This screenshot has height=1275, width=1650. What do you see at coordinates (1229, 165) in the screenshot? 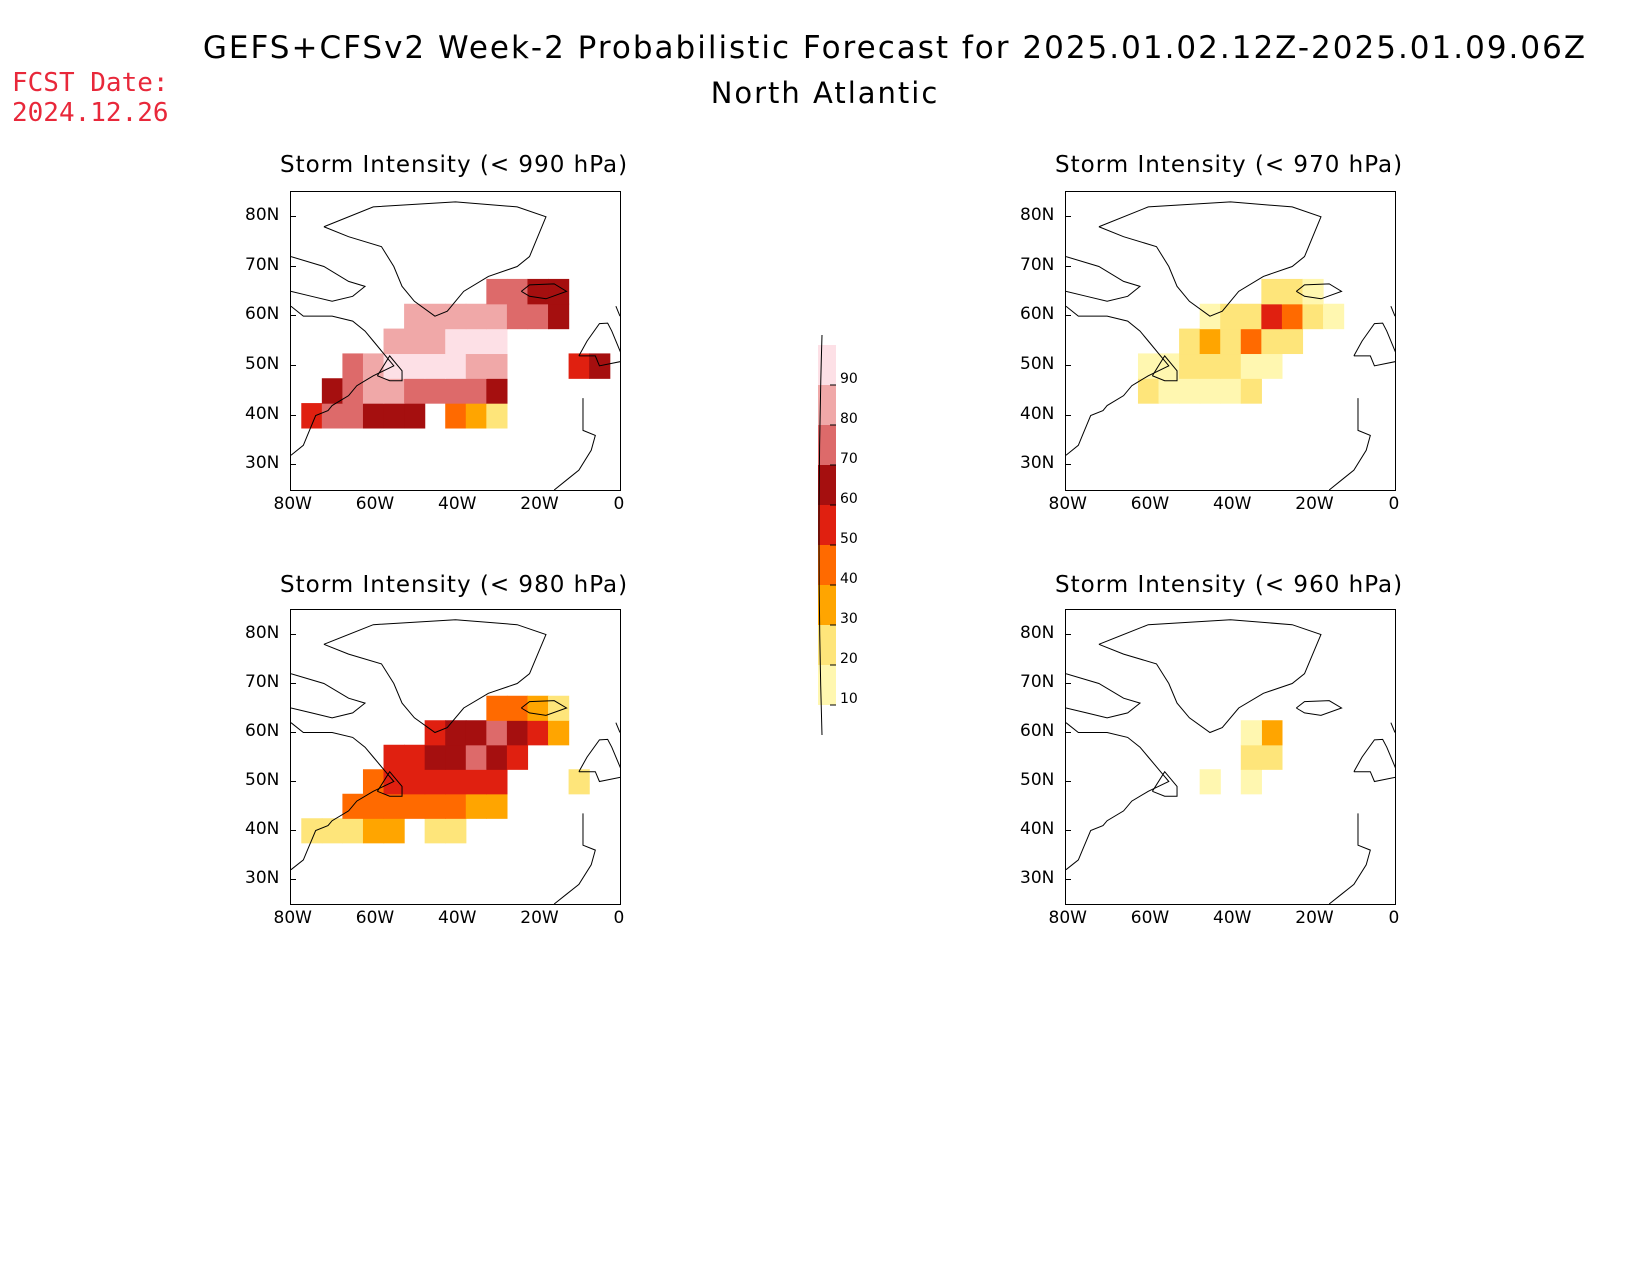
I see `panel-title-970: Storm Intensity (< 970 hPa)` at bounding box center [1229, 165].